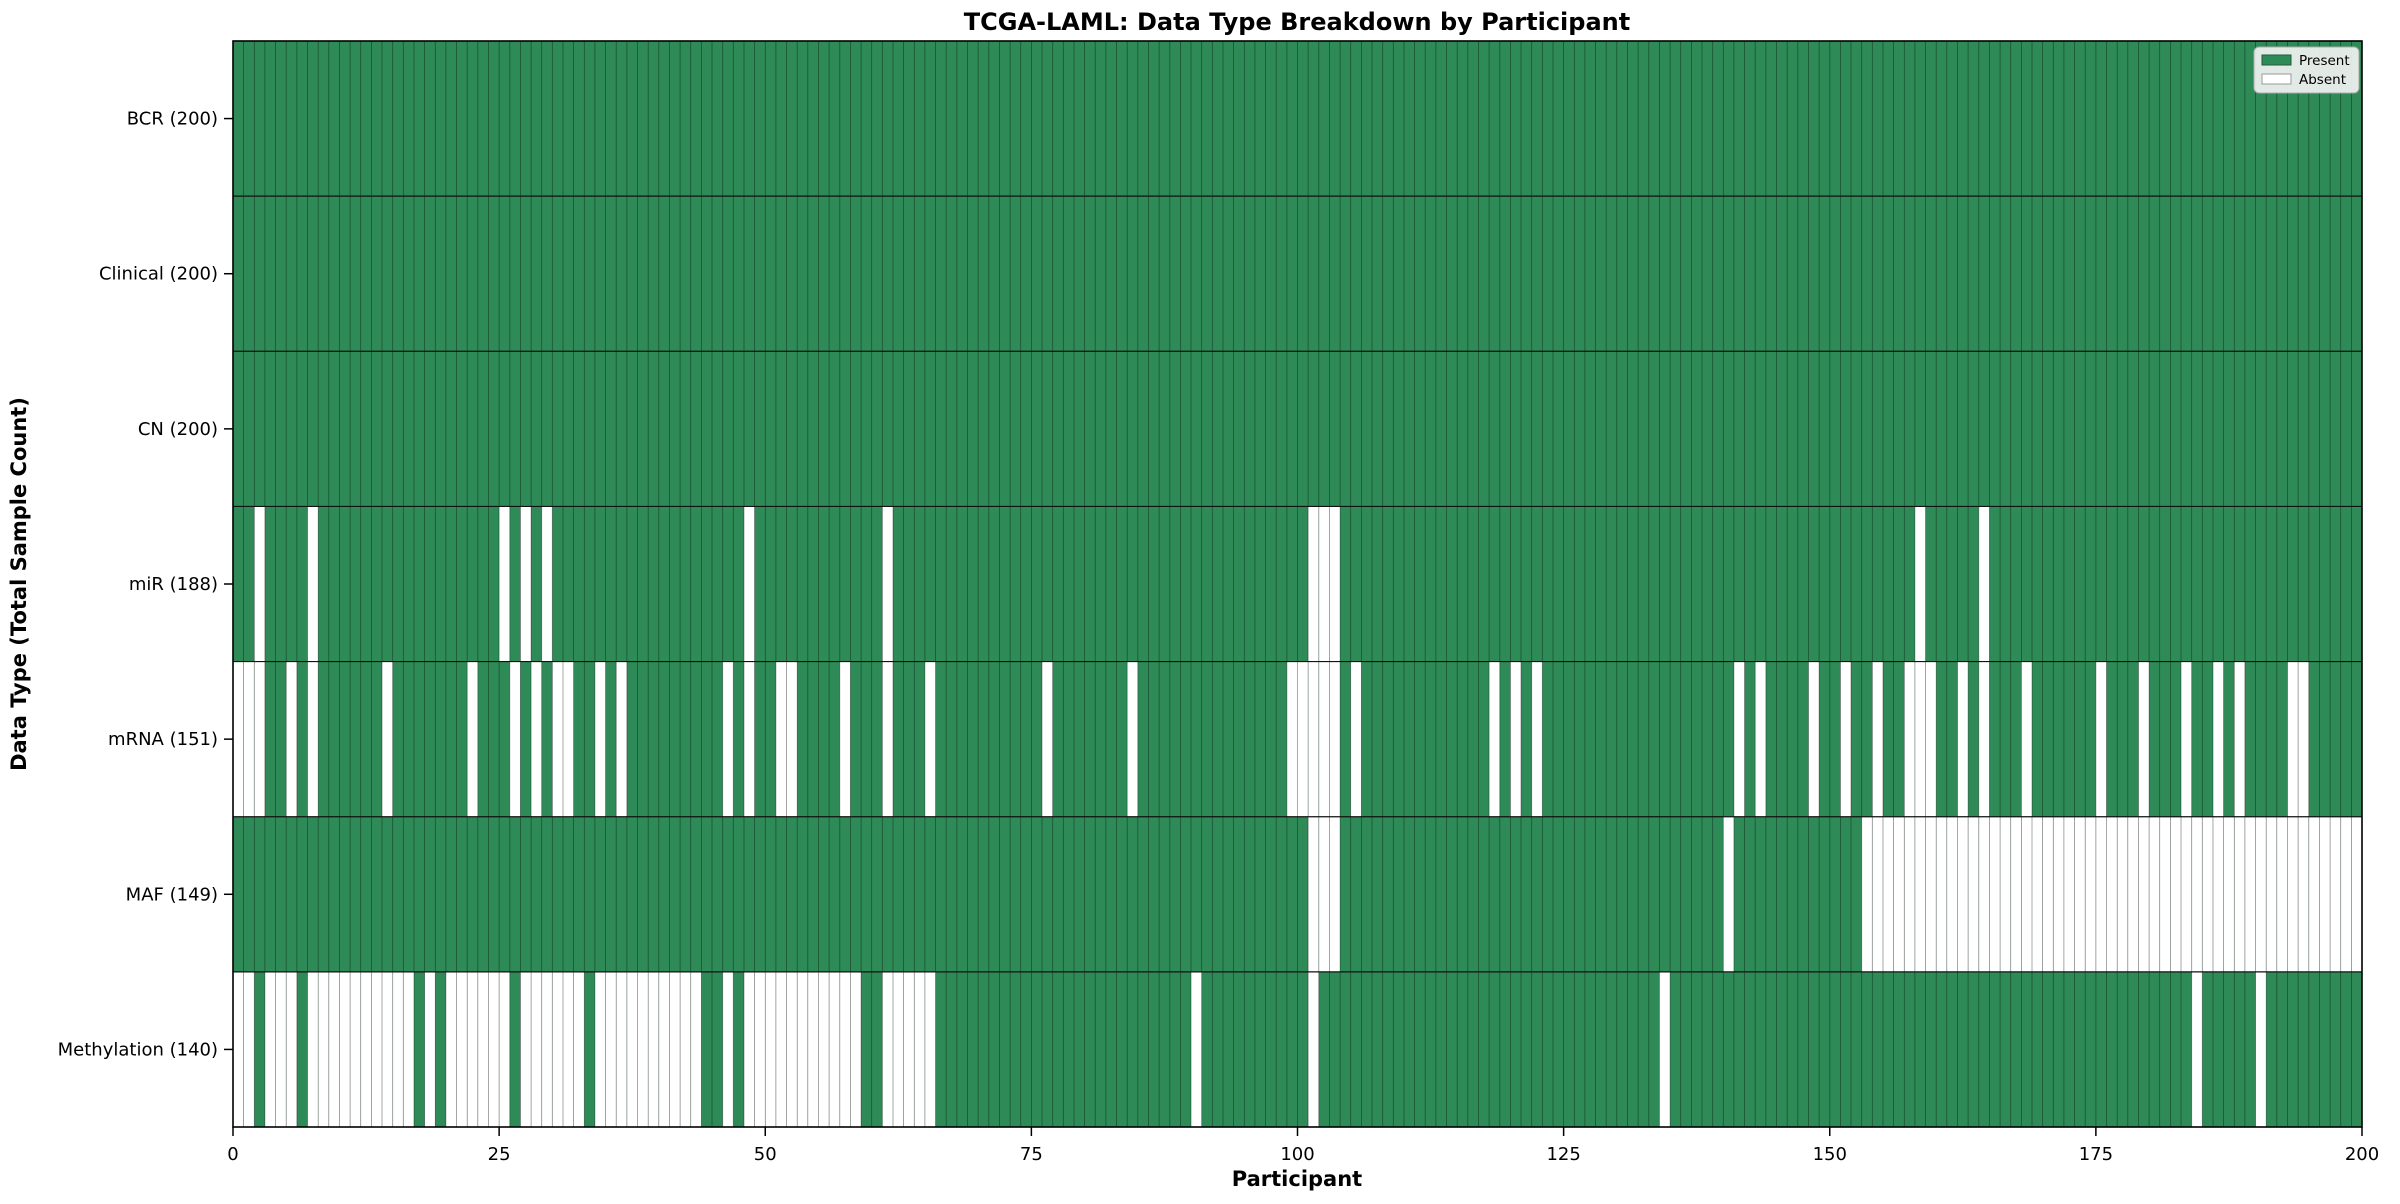 The width and height of the screenshot is (2400, 1204). Describe the element at coordinates (172, 119) in the screenshot. I see `y-tick-label-BCR: BCR (200)` at that location.